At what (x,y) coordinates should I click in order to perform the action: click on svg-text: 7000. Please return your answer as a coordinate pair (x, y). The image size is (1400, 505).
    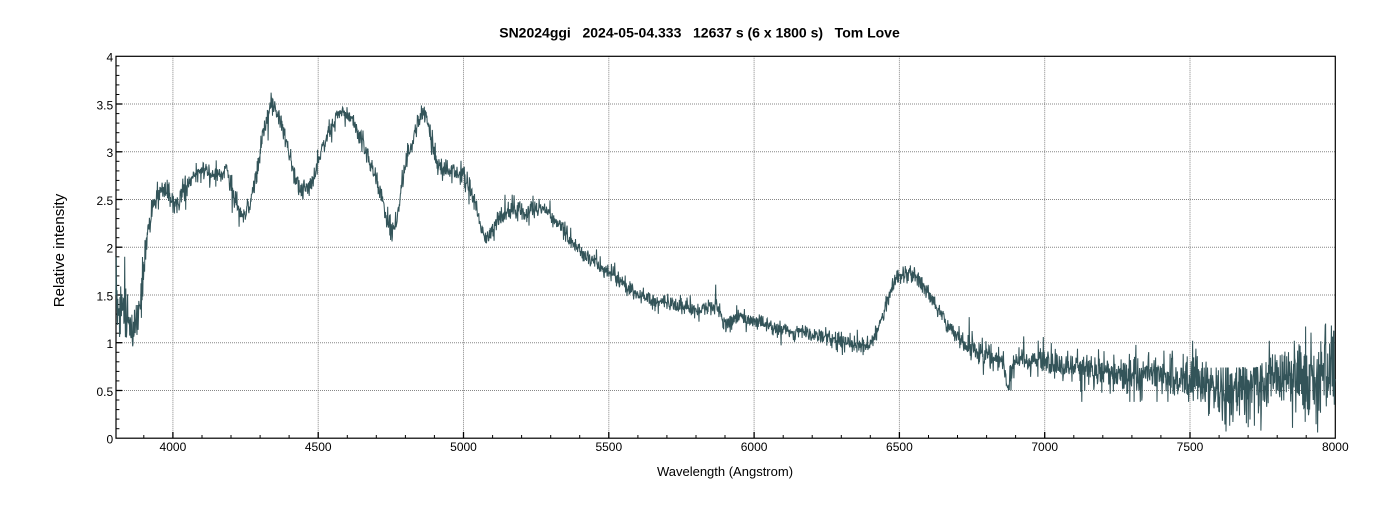
    Looking at the image, I should click on (1044, 447).